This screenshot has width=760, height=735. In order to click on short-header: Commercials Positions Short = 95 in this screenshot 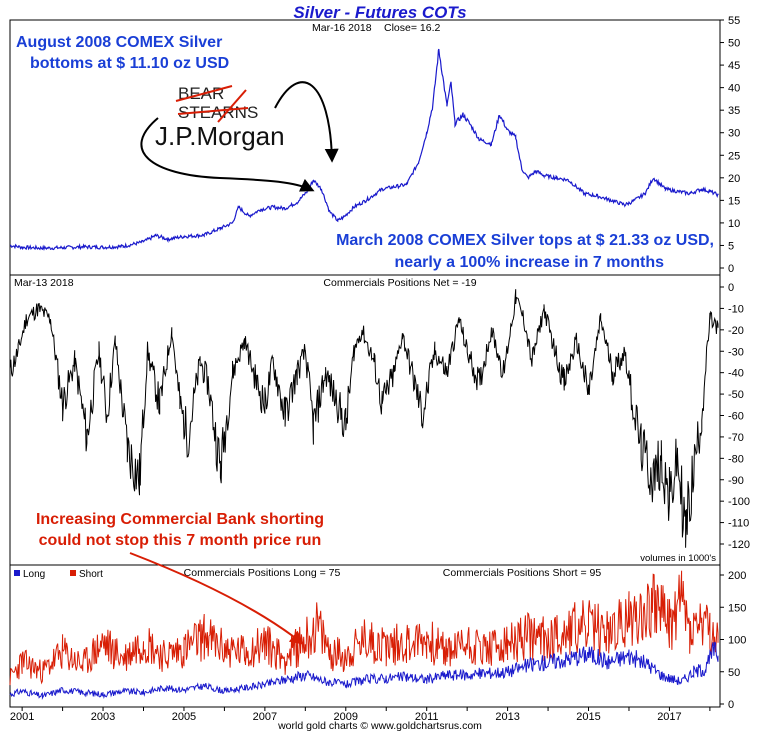, I will do `click(522, 573)`.